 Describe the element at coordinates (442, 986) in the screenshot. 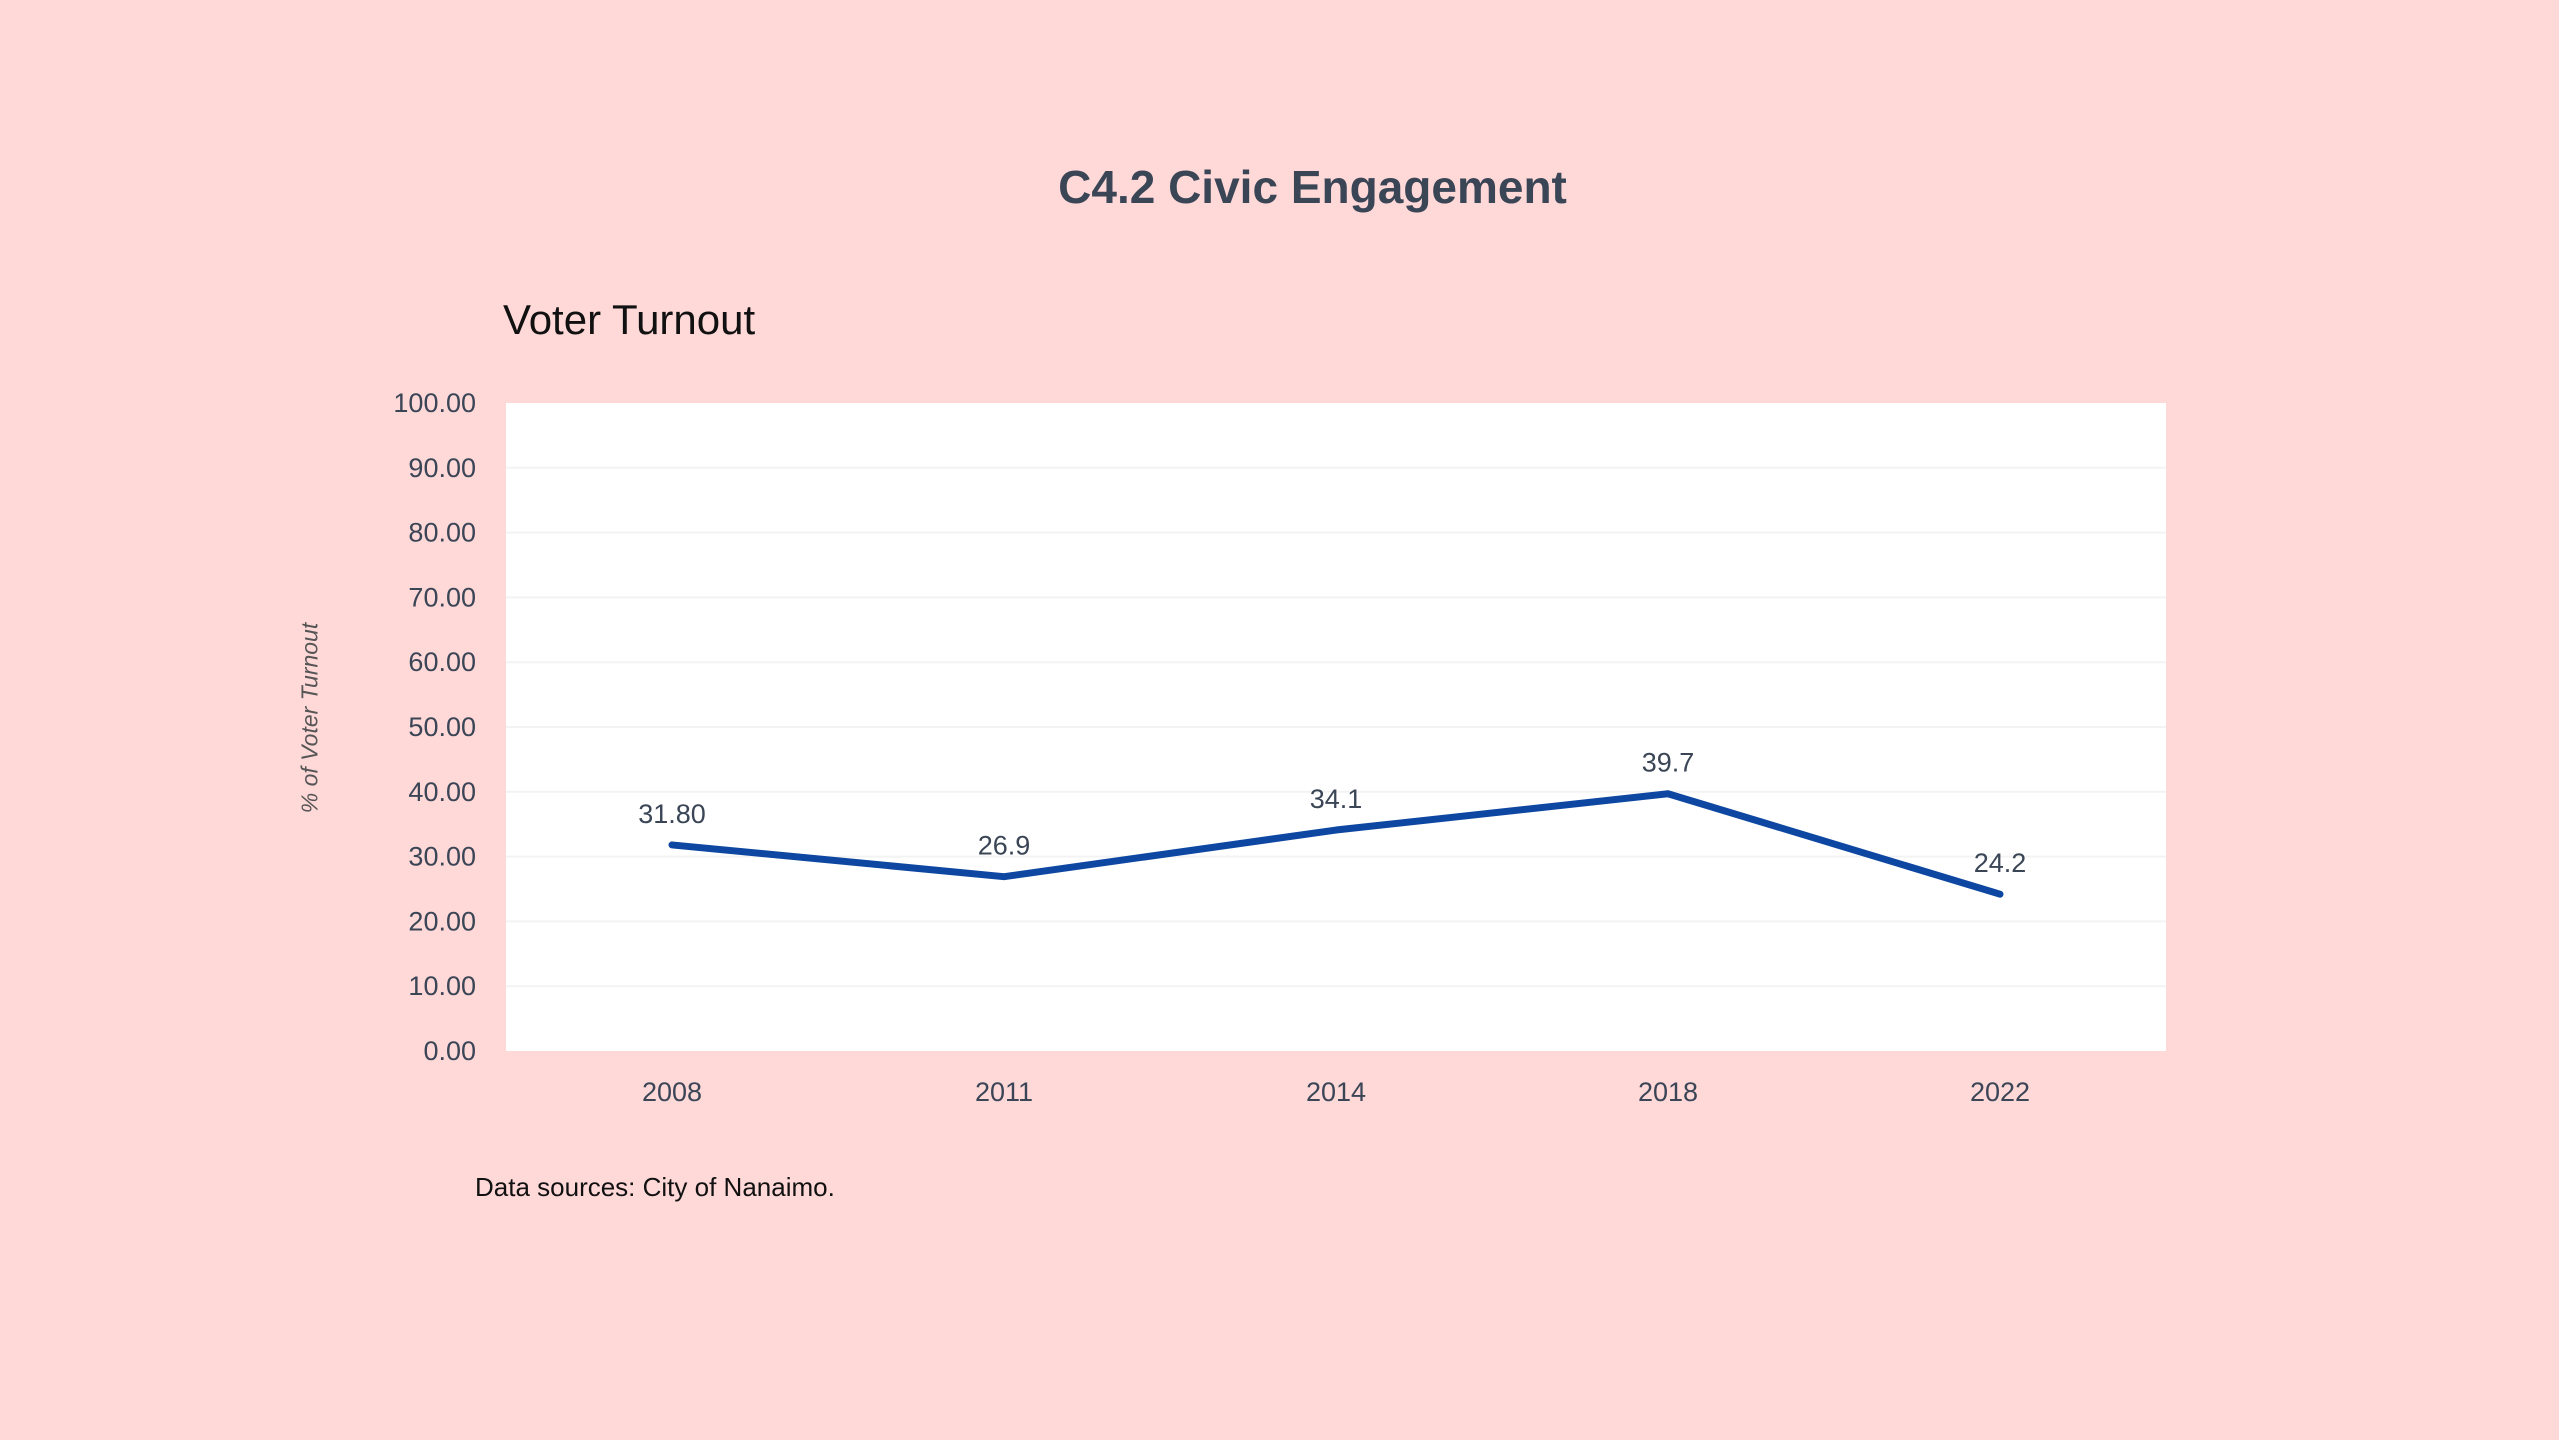

I see `y-tick-label: 10.00` at that location.